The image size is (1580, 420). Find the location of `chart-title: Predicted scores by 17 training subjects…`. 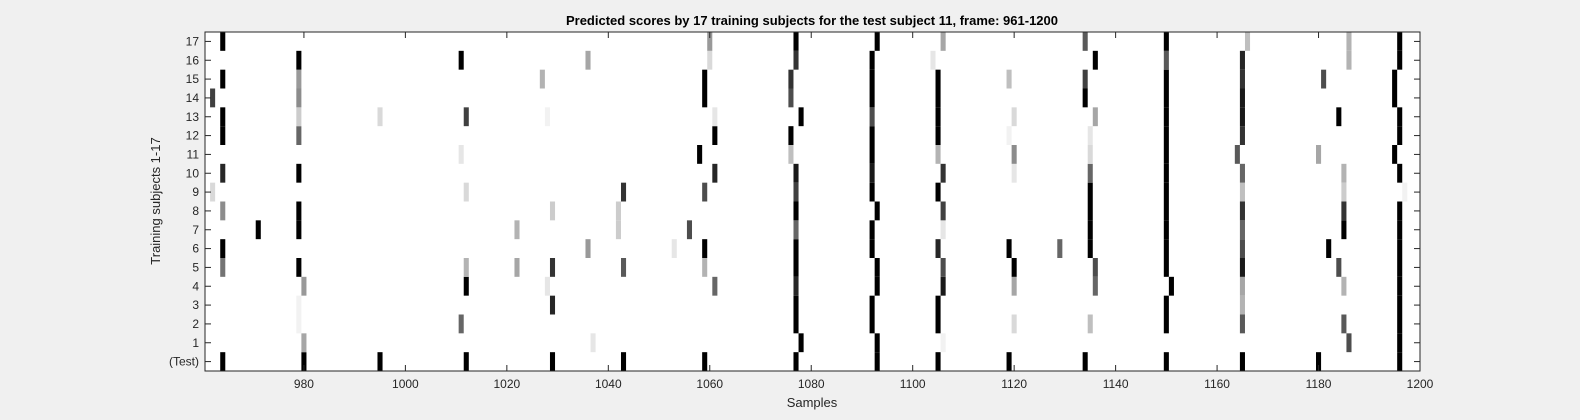

chart-title: Predicted scores by 17 training subjects… is located at coordinates (812, 20).